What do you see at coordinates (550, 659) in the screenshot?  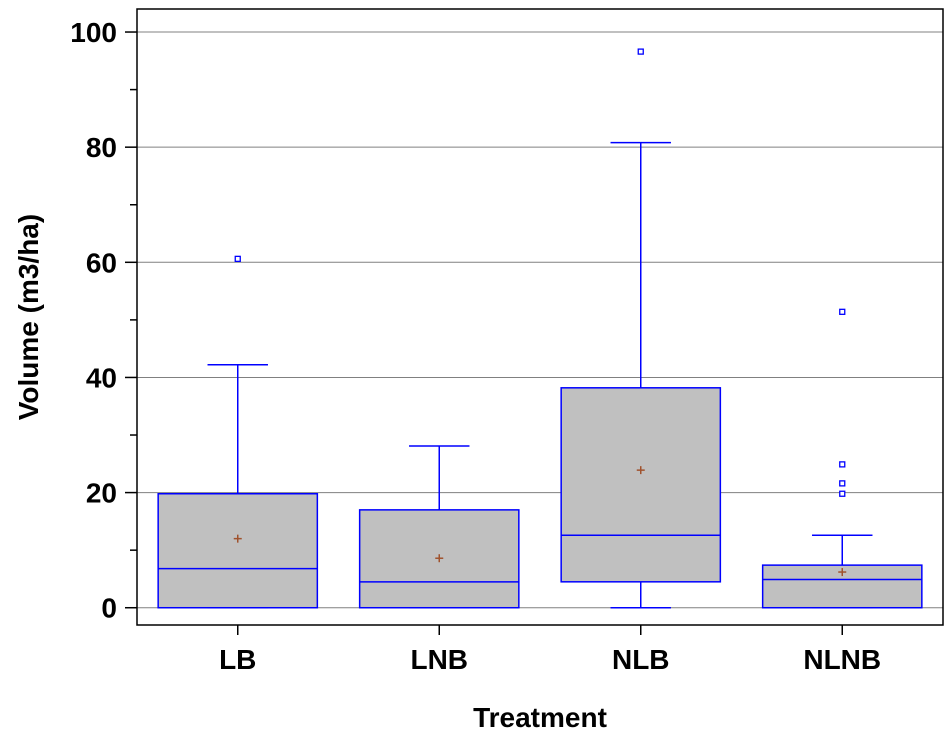 I see `x-tick-labels: LB LNB NLB NLNB` at bounding box center [550, 659].